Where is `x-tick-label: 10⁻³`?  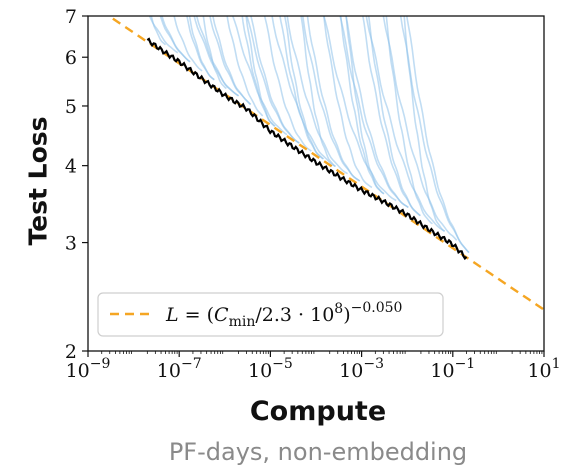 x-tick-label: 10⁻³ is located at coordinates (361, 369).